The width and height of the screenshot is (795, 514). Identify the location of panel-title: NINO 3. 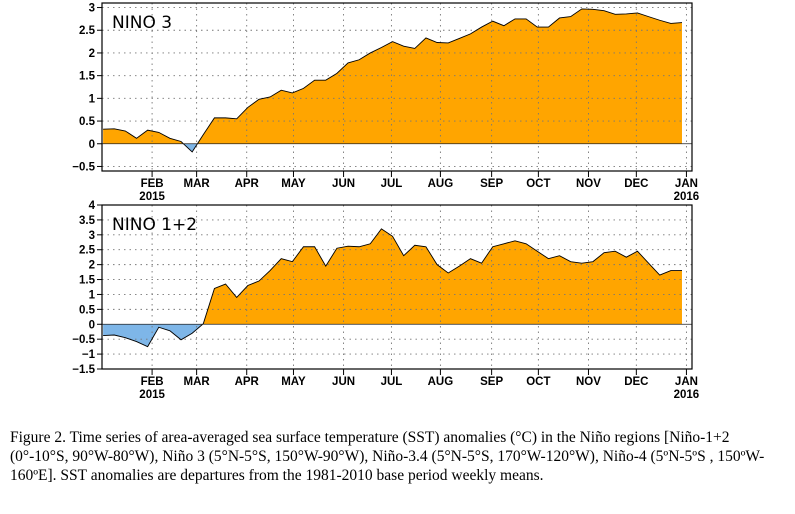
(142, 23).